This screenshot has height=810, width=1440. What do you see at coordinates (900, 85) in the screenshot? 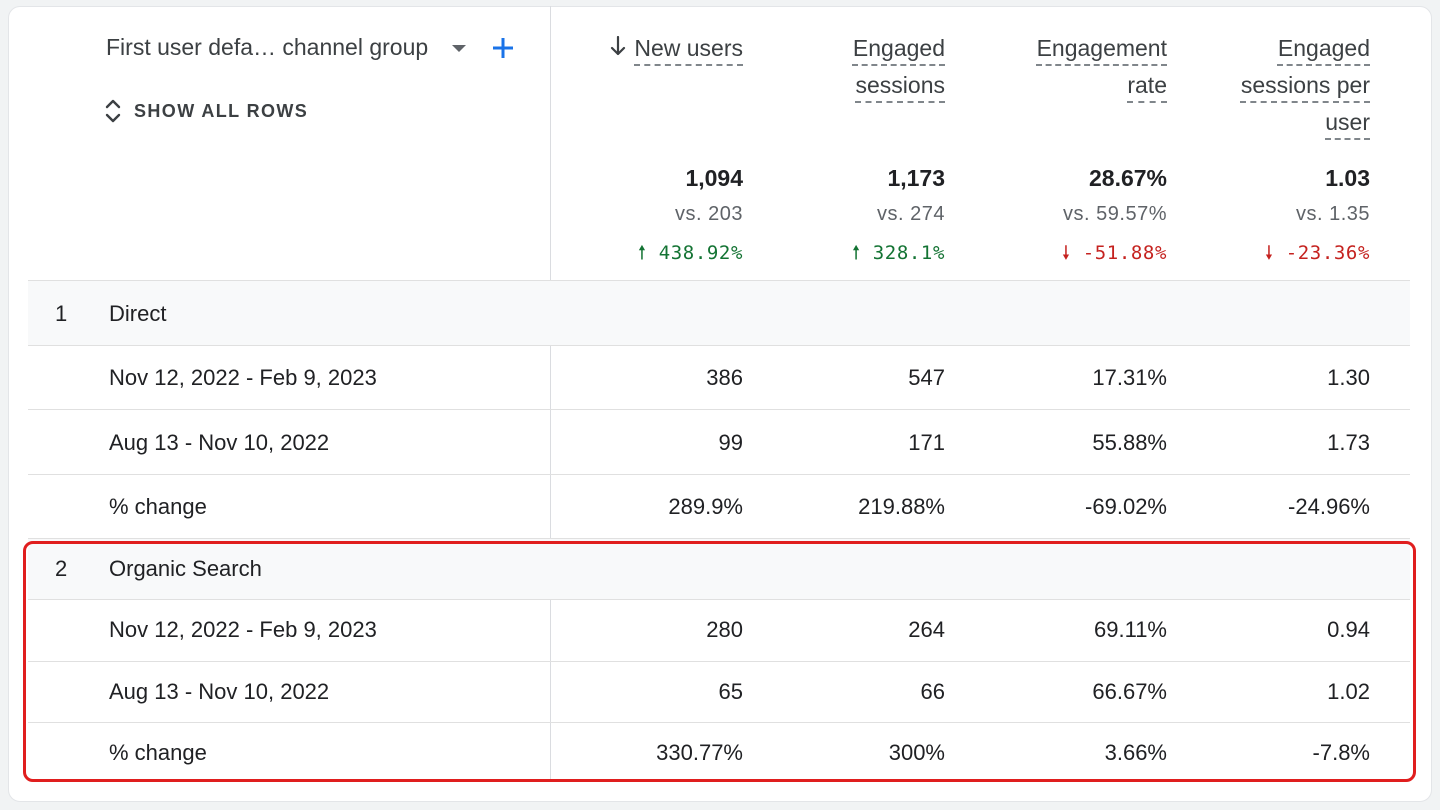
I see `column-header-label: sessions` at bounding box center [900, 85].